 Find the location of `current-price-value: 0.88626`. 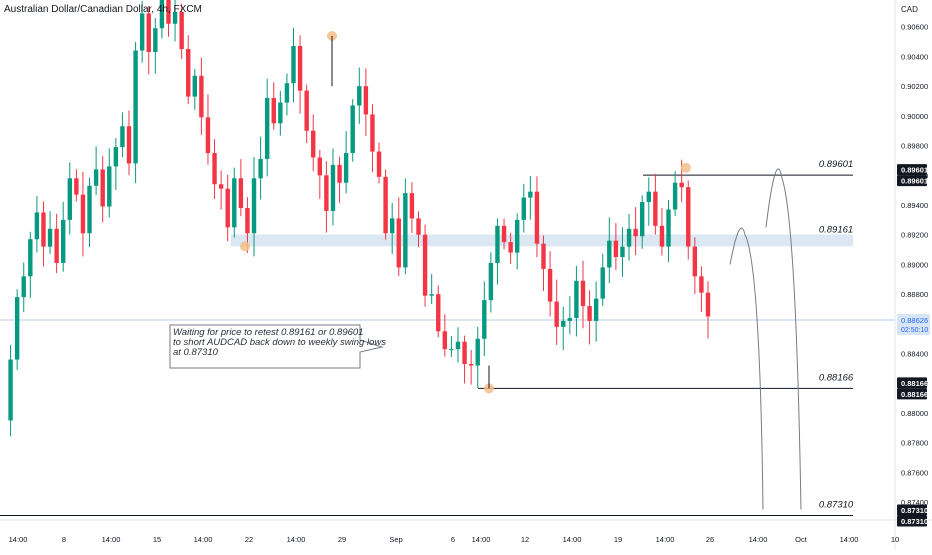

current-price-value: 0.88626 is located at coordinates (914, 320).